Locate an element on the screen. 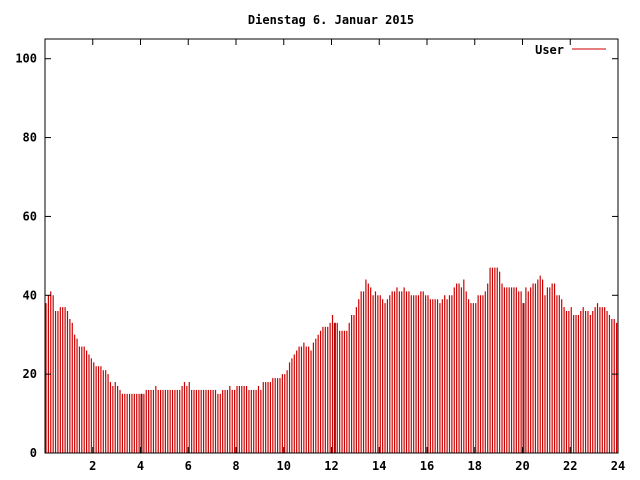 This screenshot has width=640, height=480. x-tick-label: 18 is located at coordinates (475, 466).